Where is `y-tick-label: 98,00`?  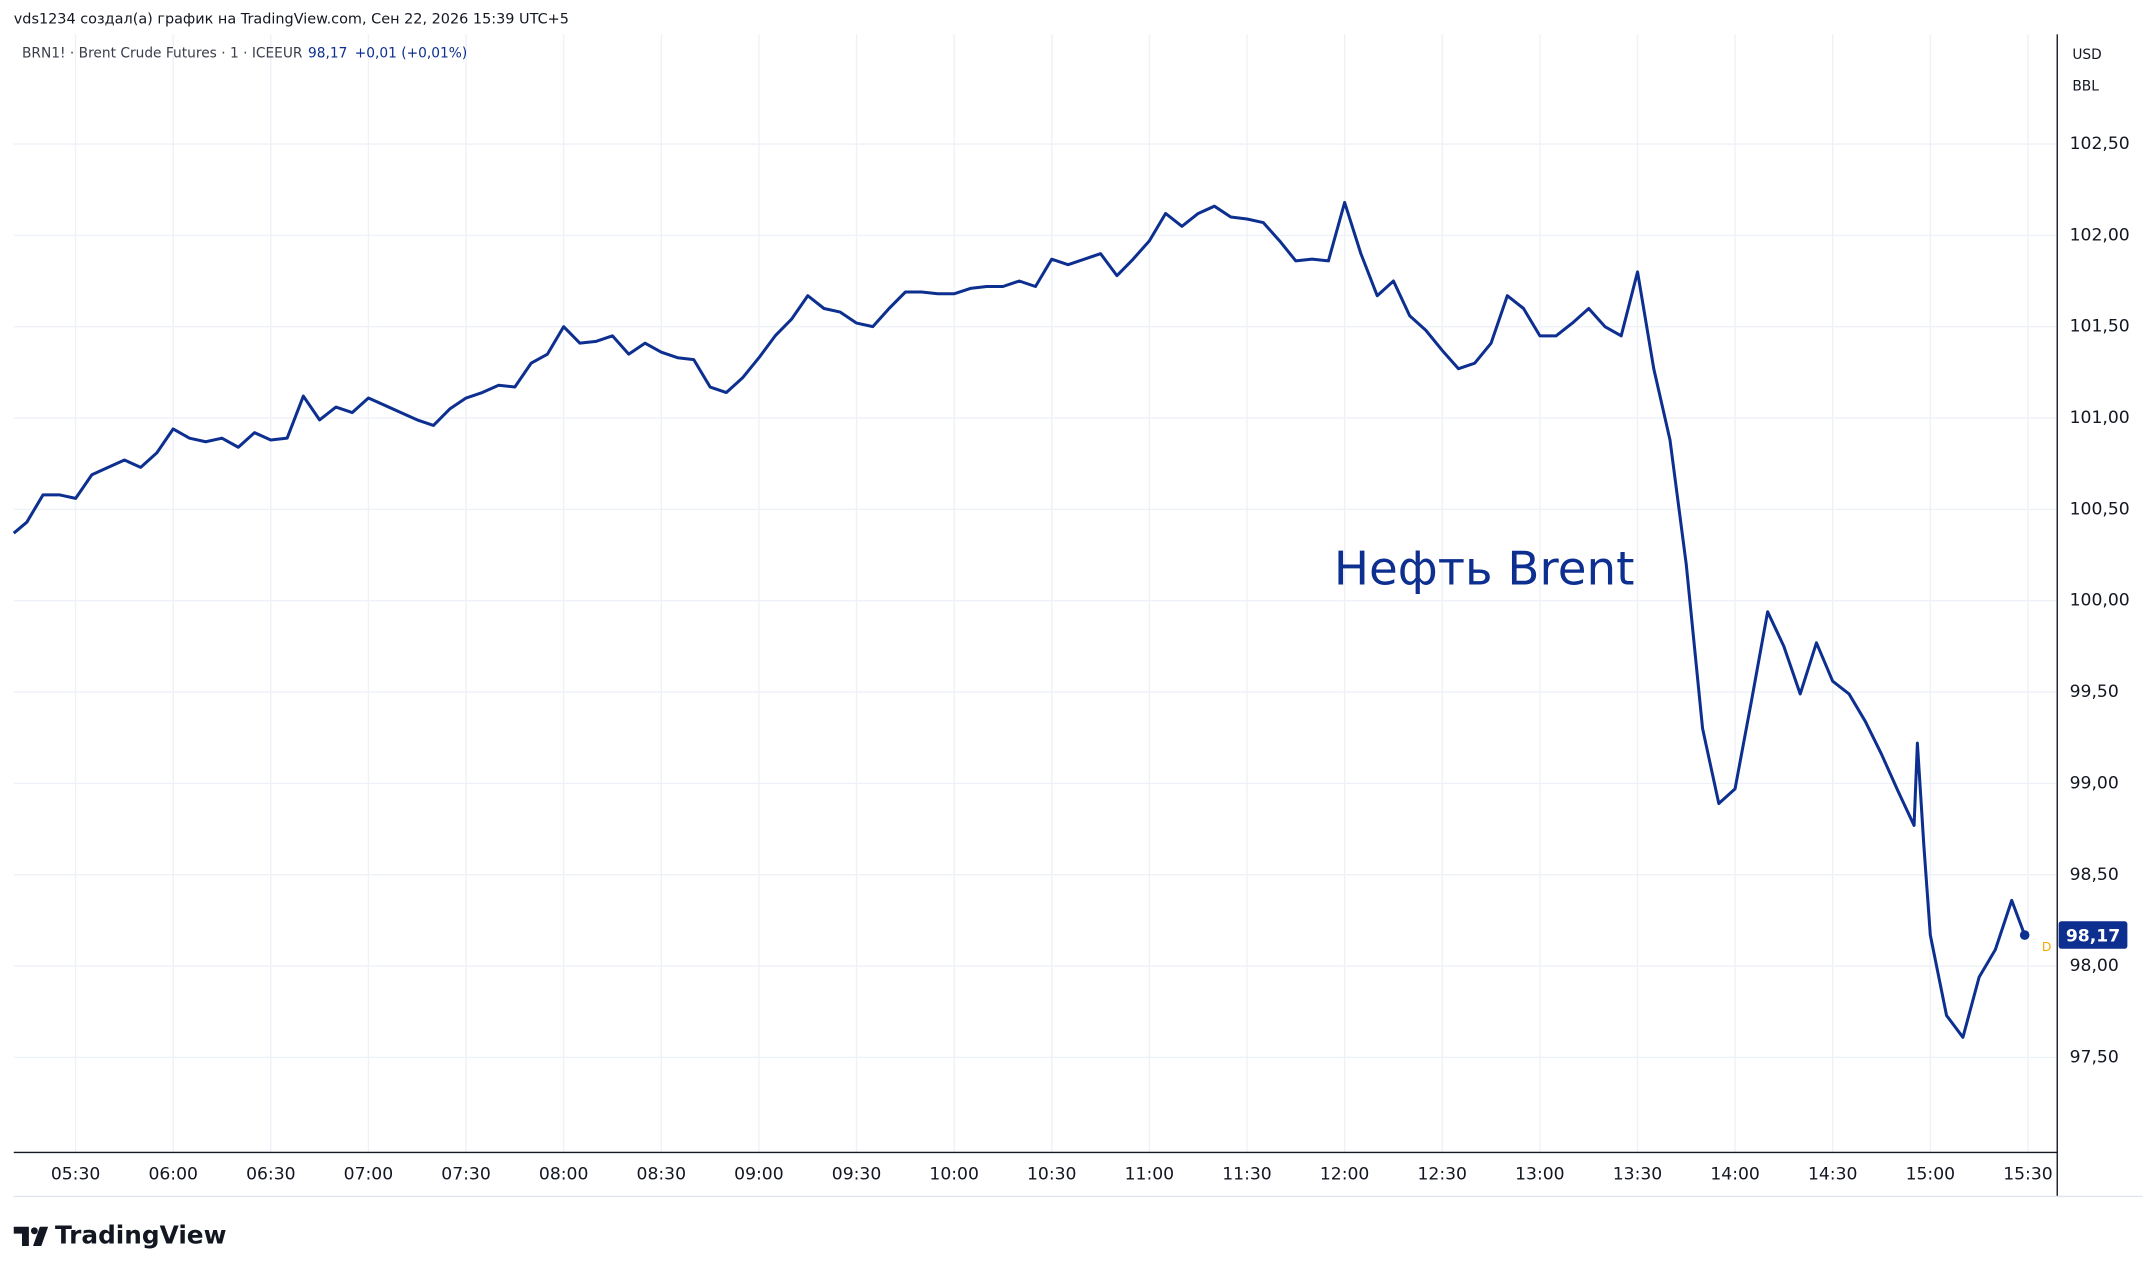 y-tick-label: 98,00 is located at coordinates (2094, 966).